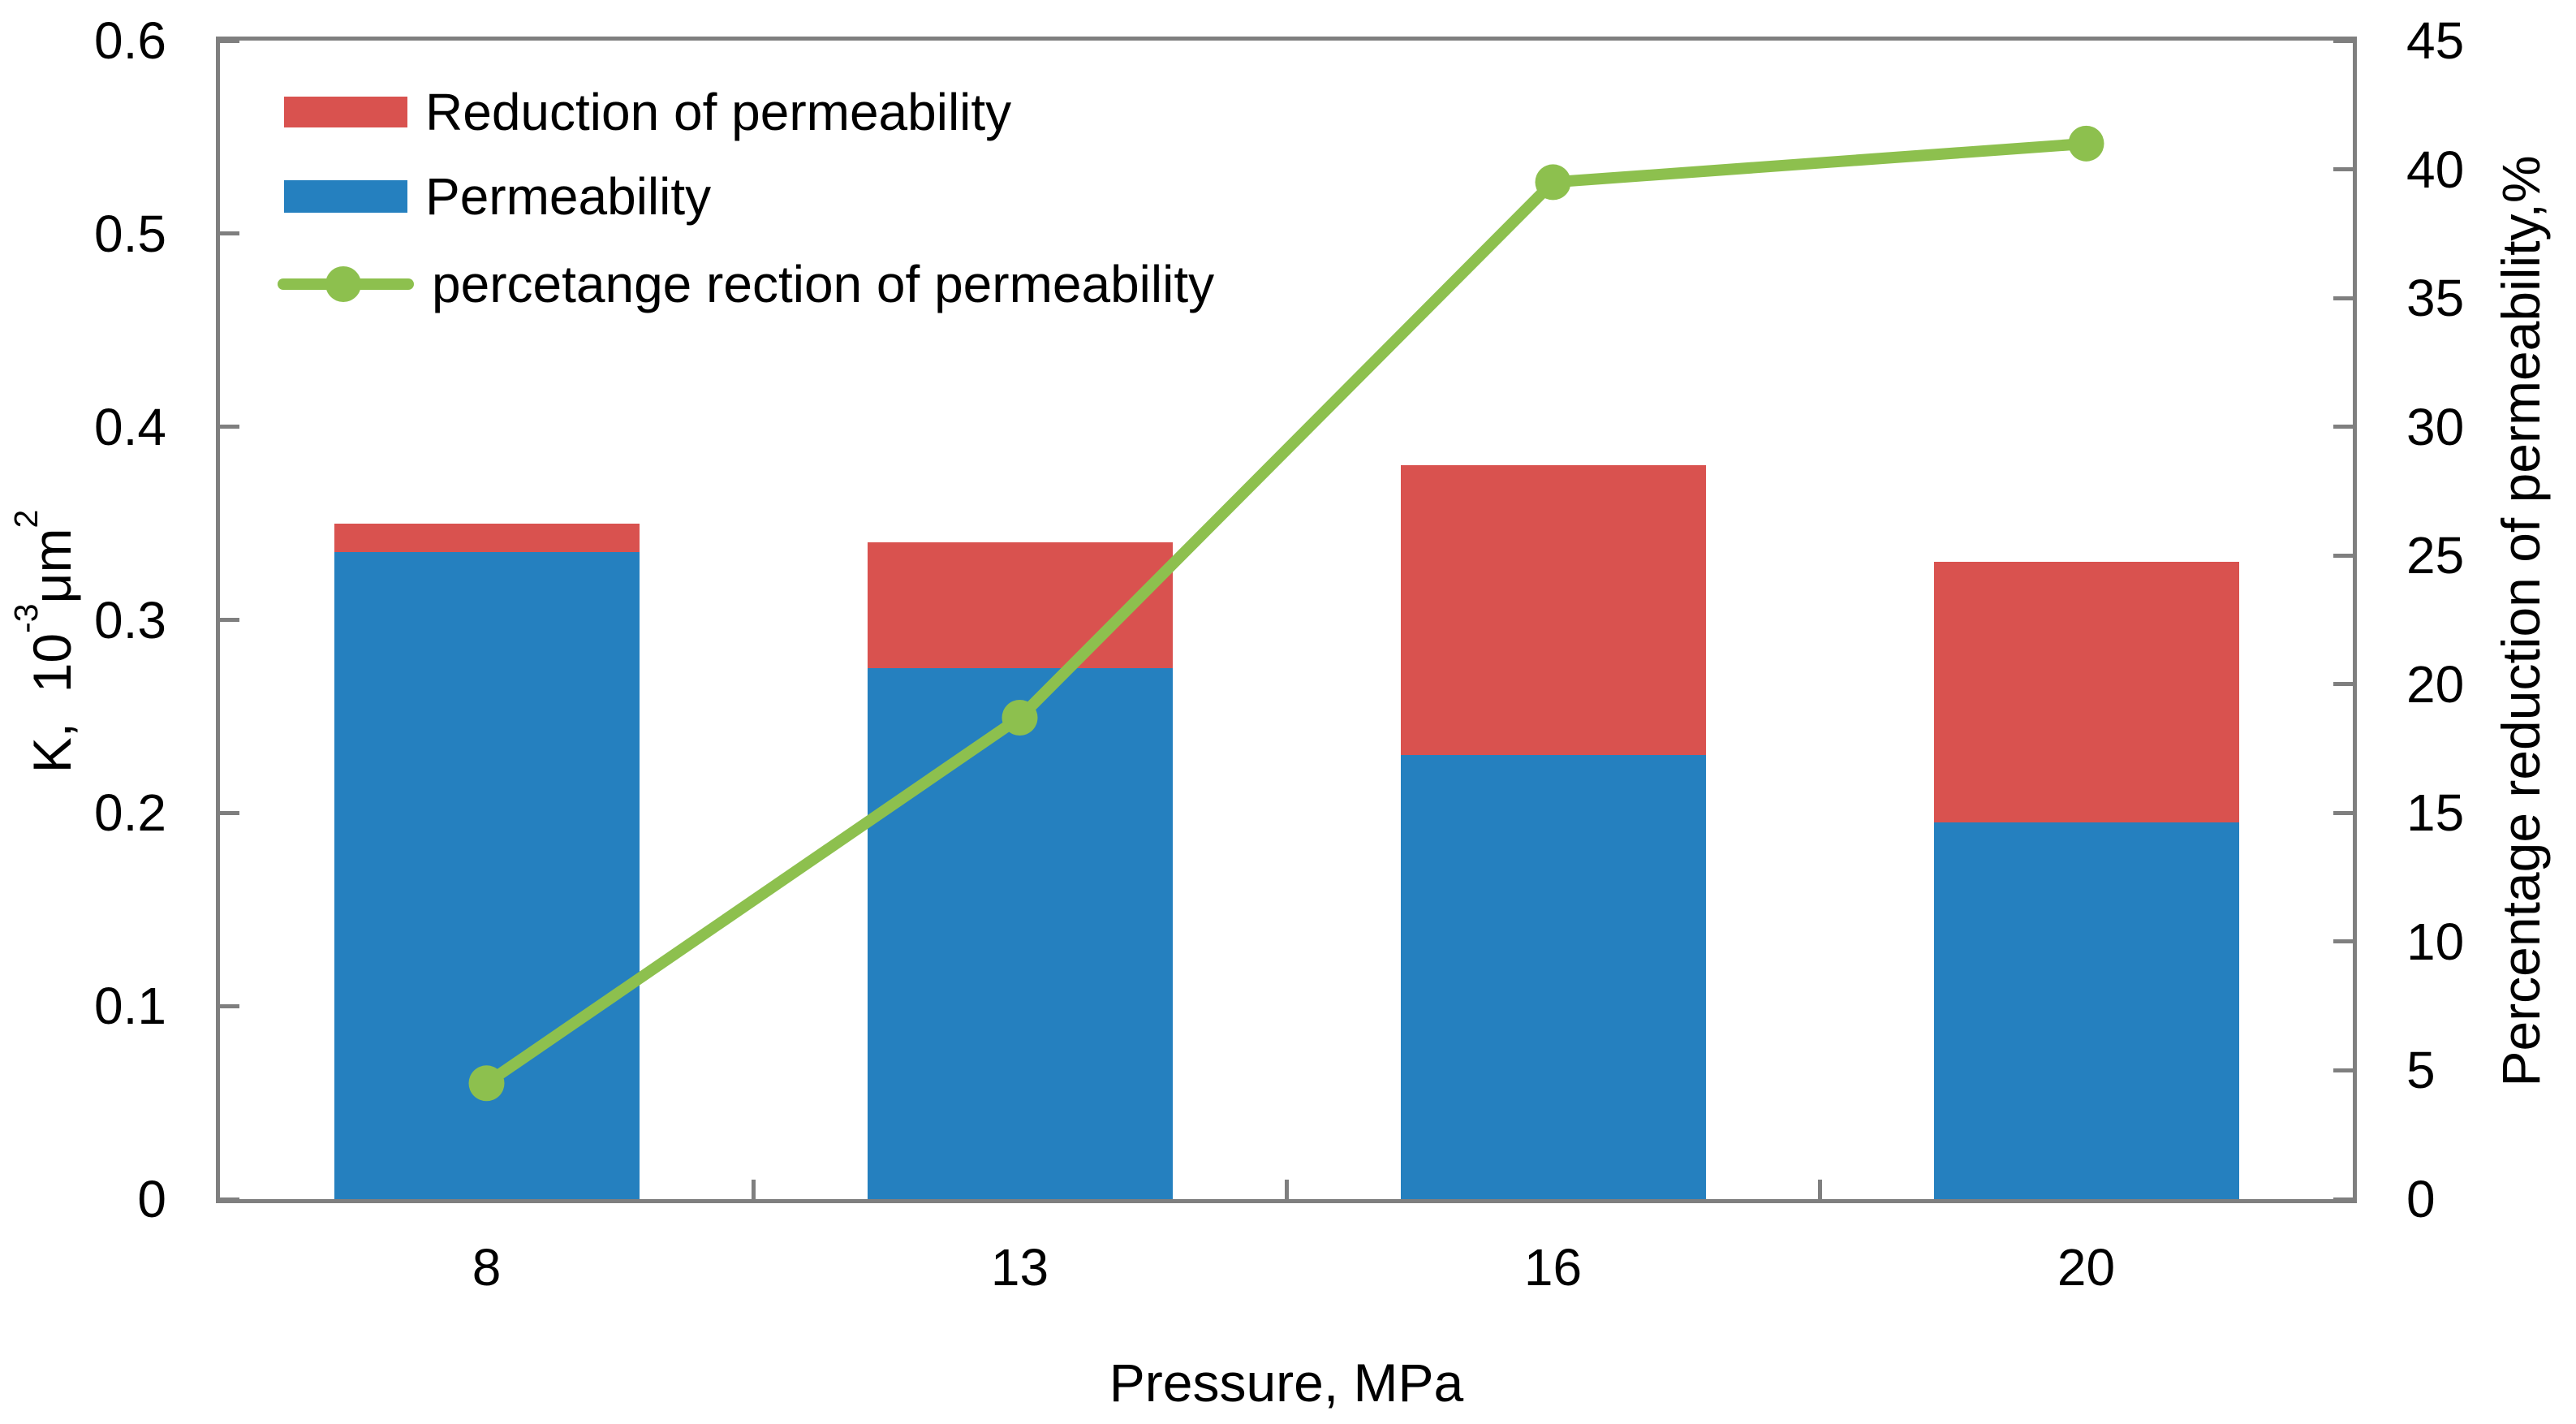 The width and height of the screenshot is (2576, 1424). Describe the element at coordinates (230, 620) in the screenshot. I see `y-left-tick-0.3` at that location.